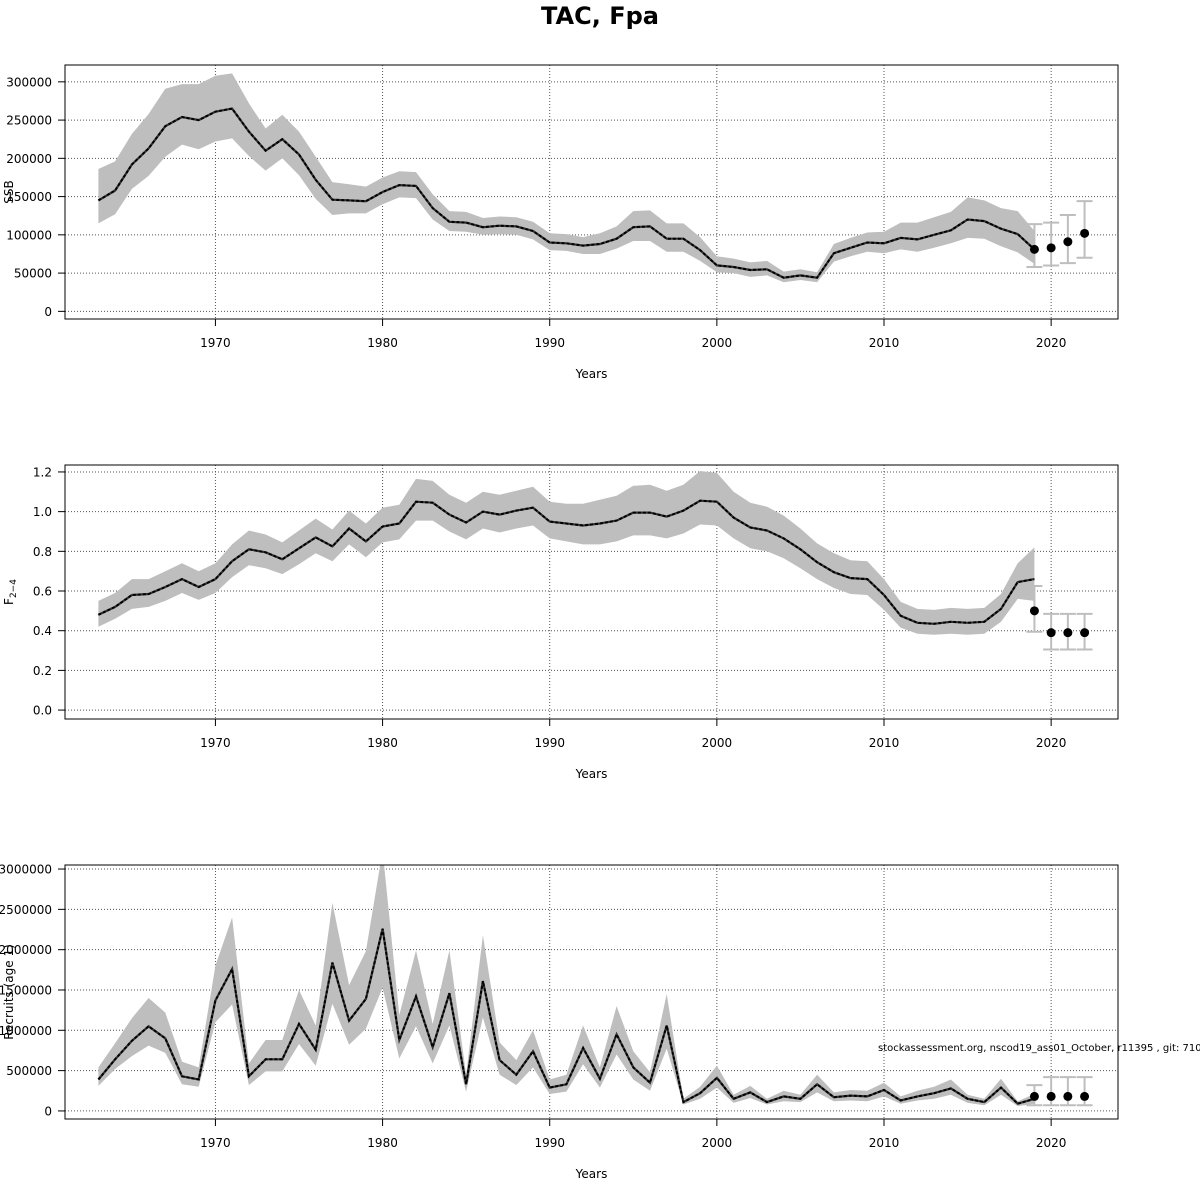 The width and height of the screenshot is (1200, 1200). Describe the element at coordinates (29, 1071) in the screenshot. I see `recruits-ytick-label-1: 500000` at that location.